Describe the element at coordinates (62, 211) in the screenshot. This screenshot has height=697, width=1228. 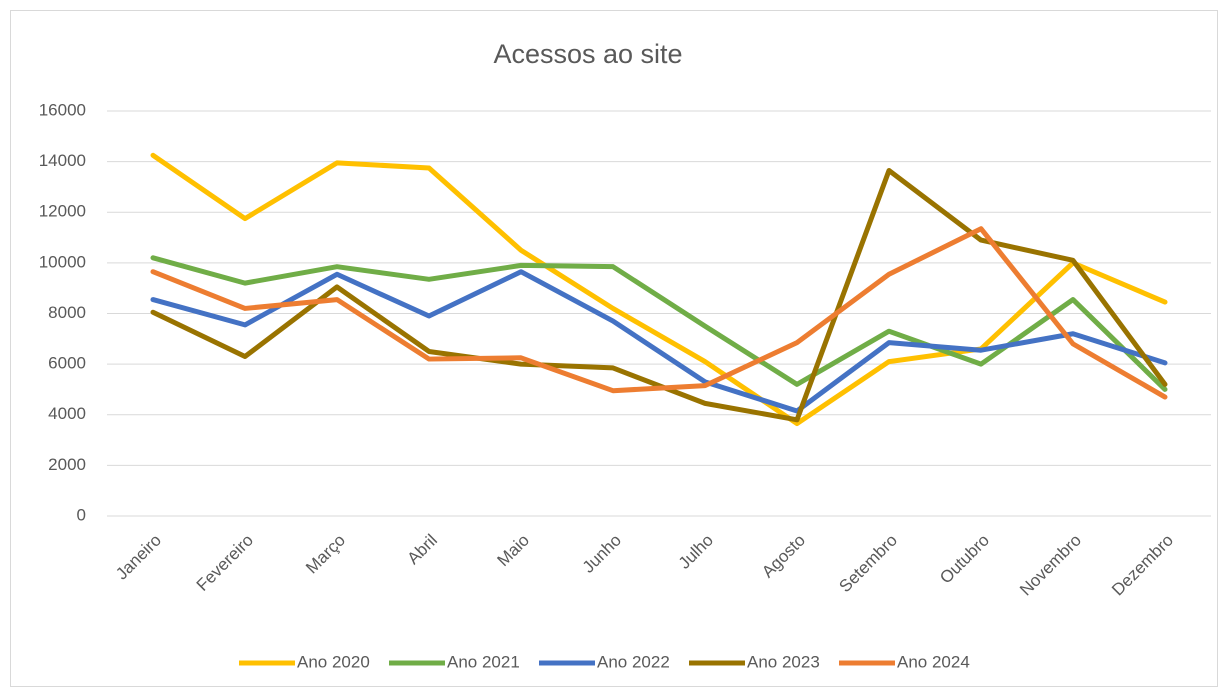
I see `y-tick-label: 12000` at that location.